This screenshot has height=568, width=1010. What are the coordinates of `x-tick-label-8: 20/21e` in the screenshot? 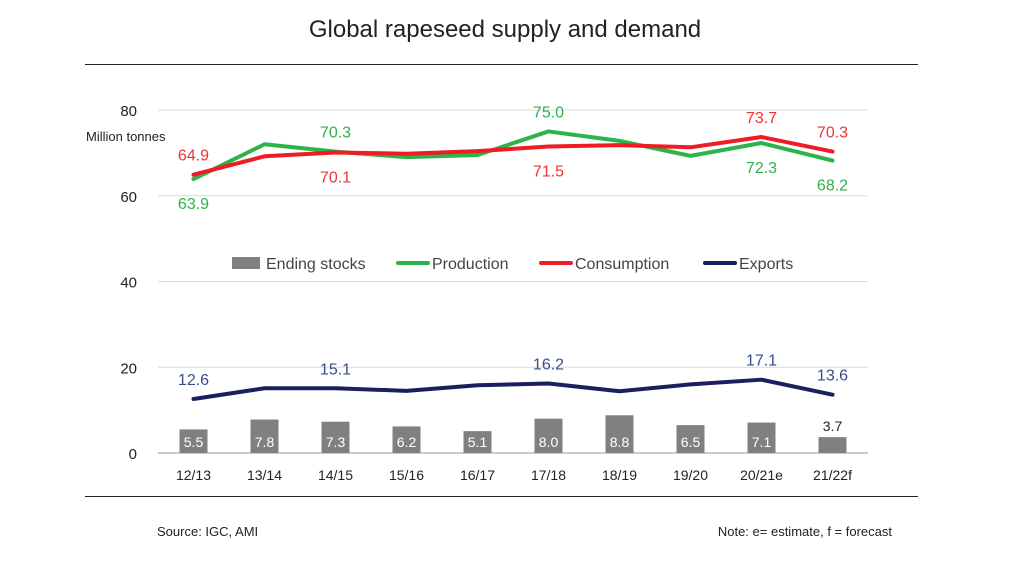 It's located at (761, 475).